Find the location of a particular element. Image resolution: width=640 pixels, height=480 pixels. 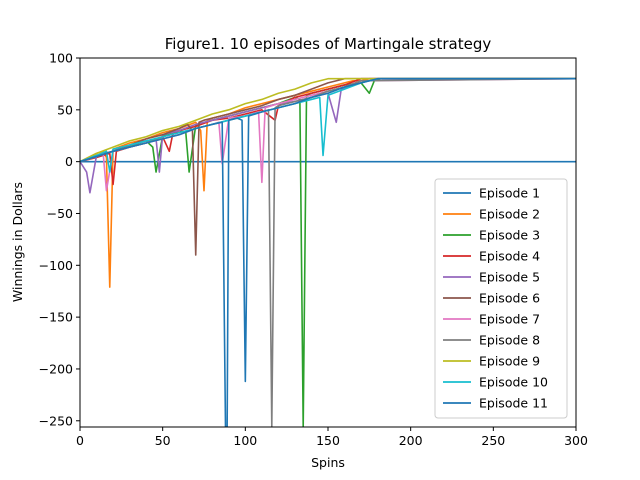

legend-label: Episode 9 is located at coordinates (509, 361).